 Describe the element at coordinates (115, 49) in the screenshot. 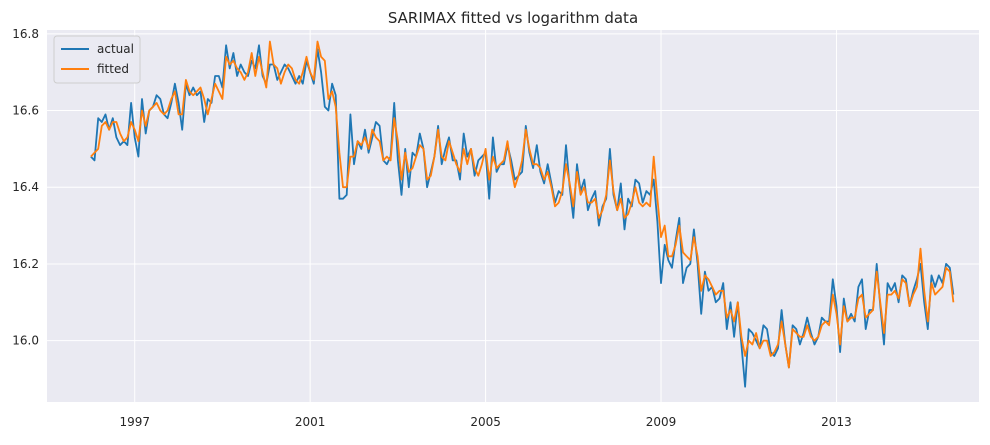

I see `legend-label-actual: actual` at that location.